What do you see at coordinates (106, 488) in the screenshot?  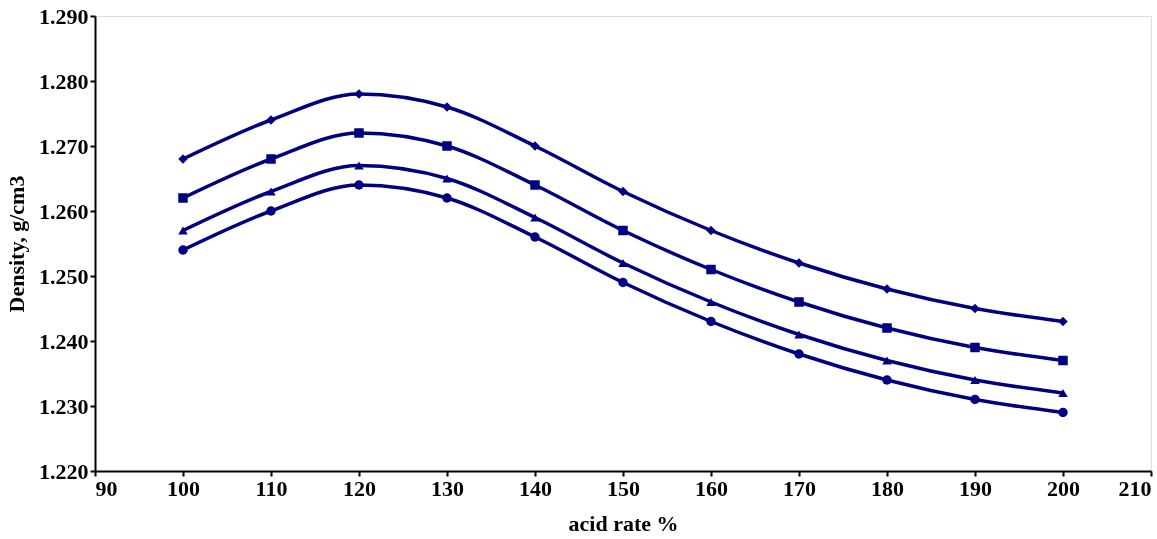 I see `x-tick-label: 90` at bounding box center [106, 488].